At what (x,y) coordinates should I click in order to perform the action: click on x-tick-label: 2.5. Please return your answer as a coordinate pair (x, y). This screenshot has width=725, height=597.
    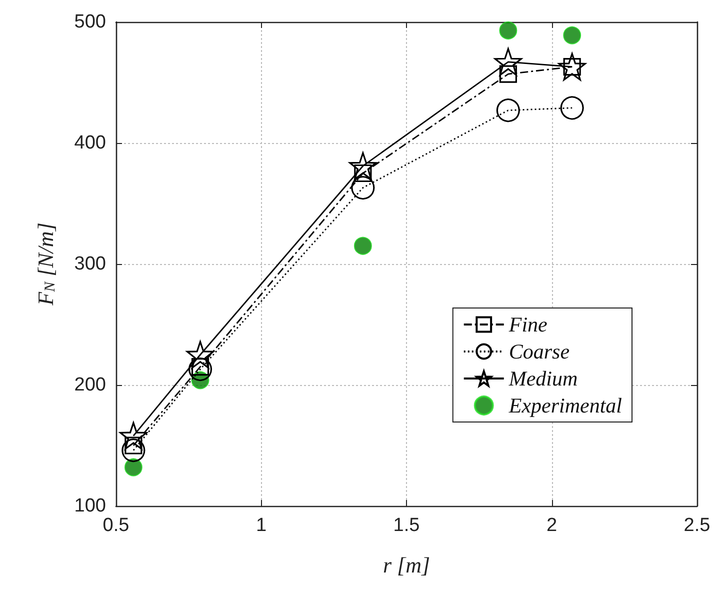
    Looking at the image, I should click on (697, 525).